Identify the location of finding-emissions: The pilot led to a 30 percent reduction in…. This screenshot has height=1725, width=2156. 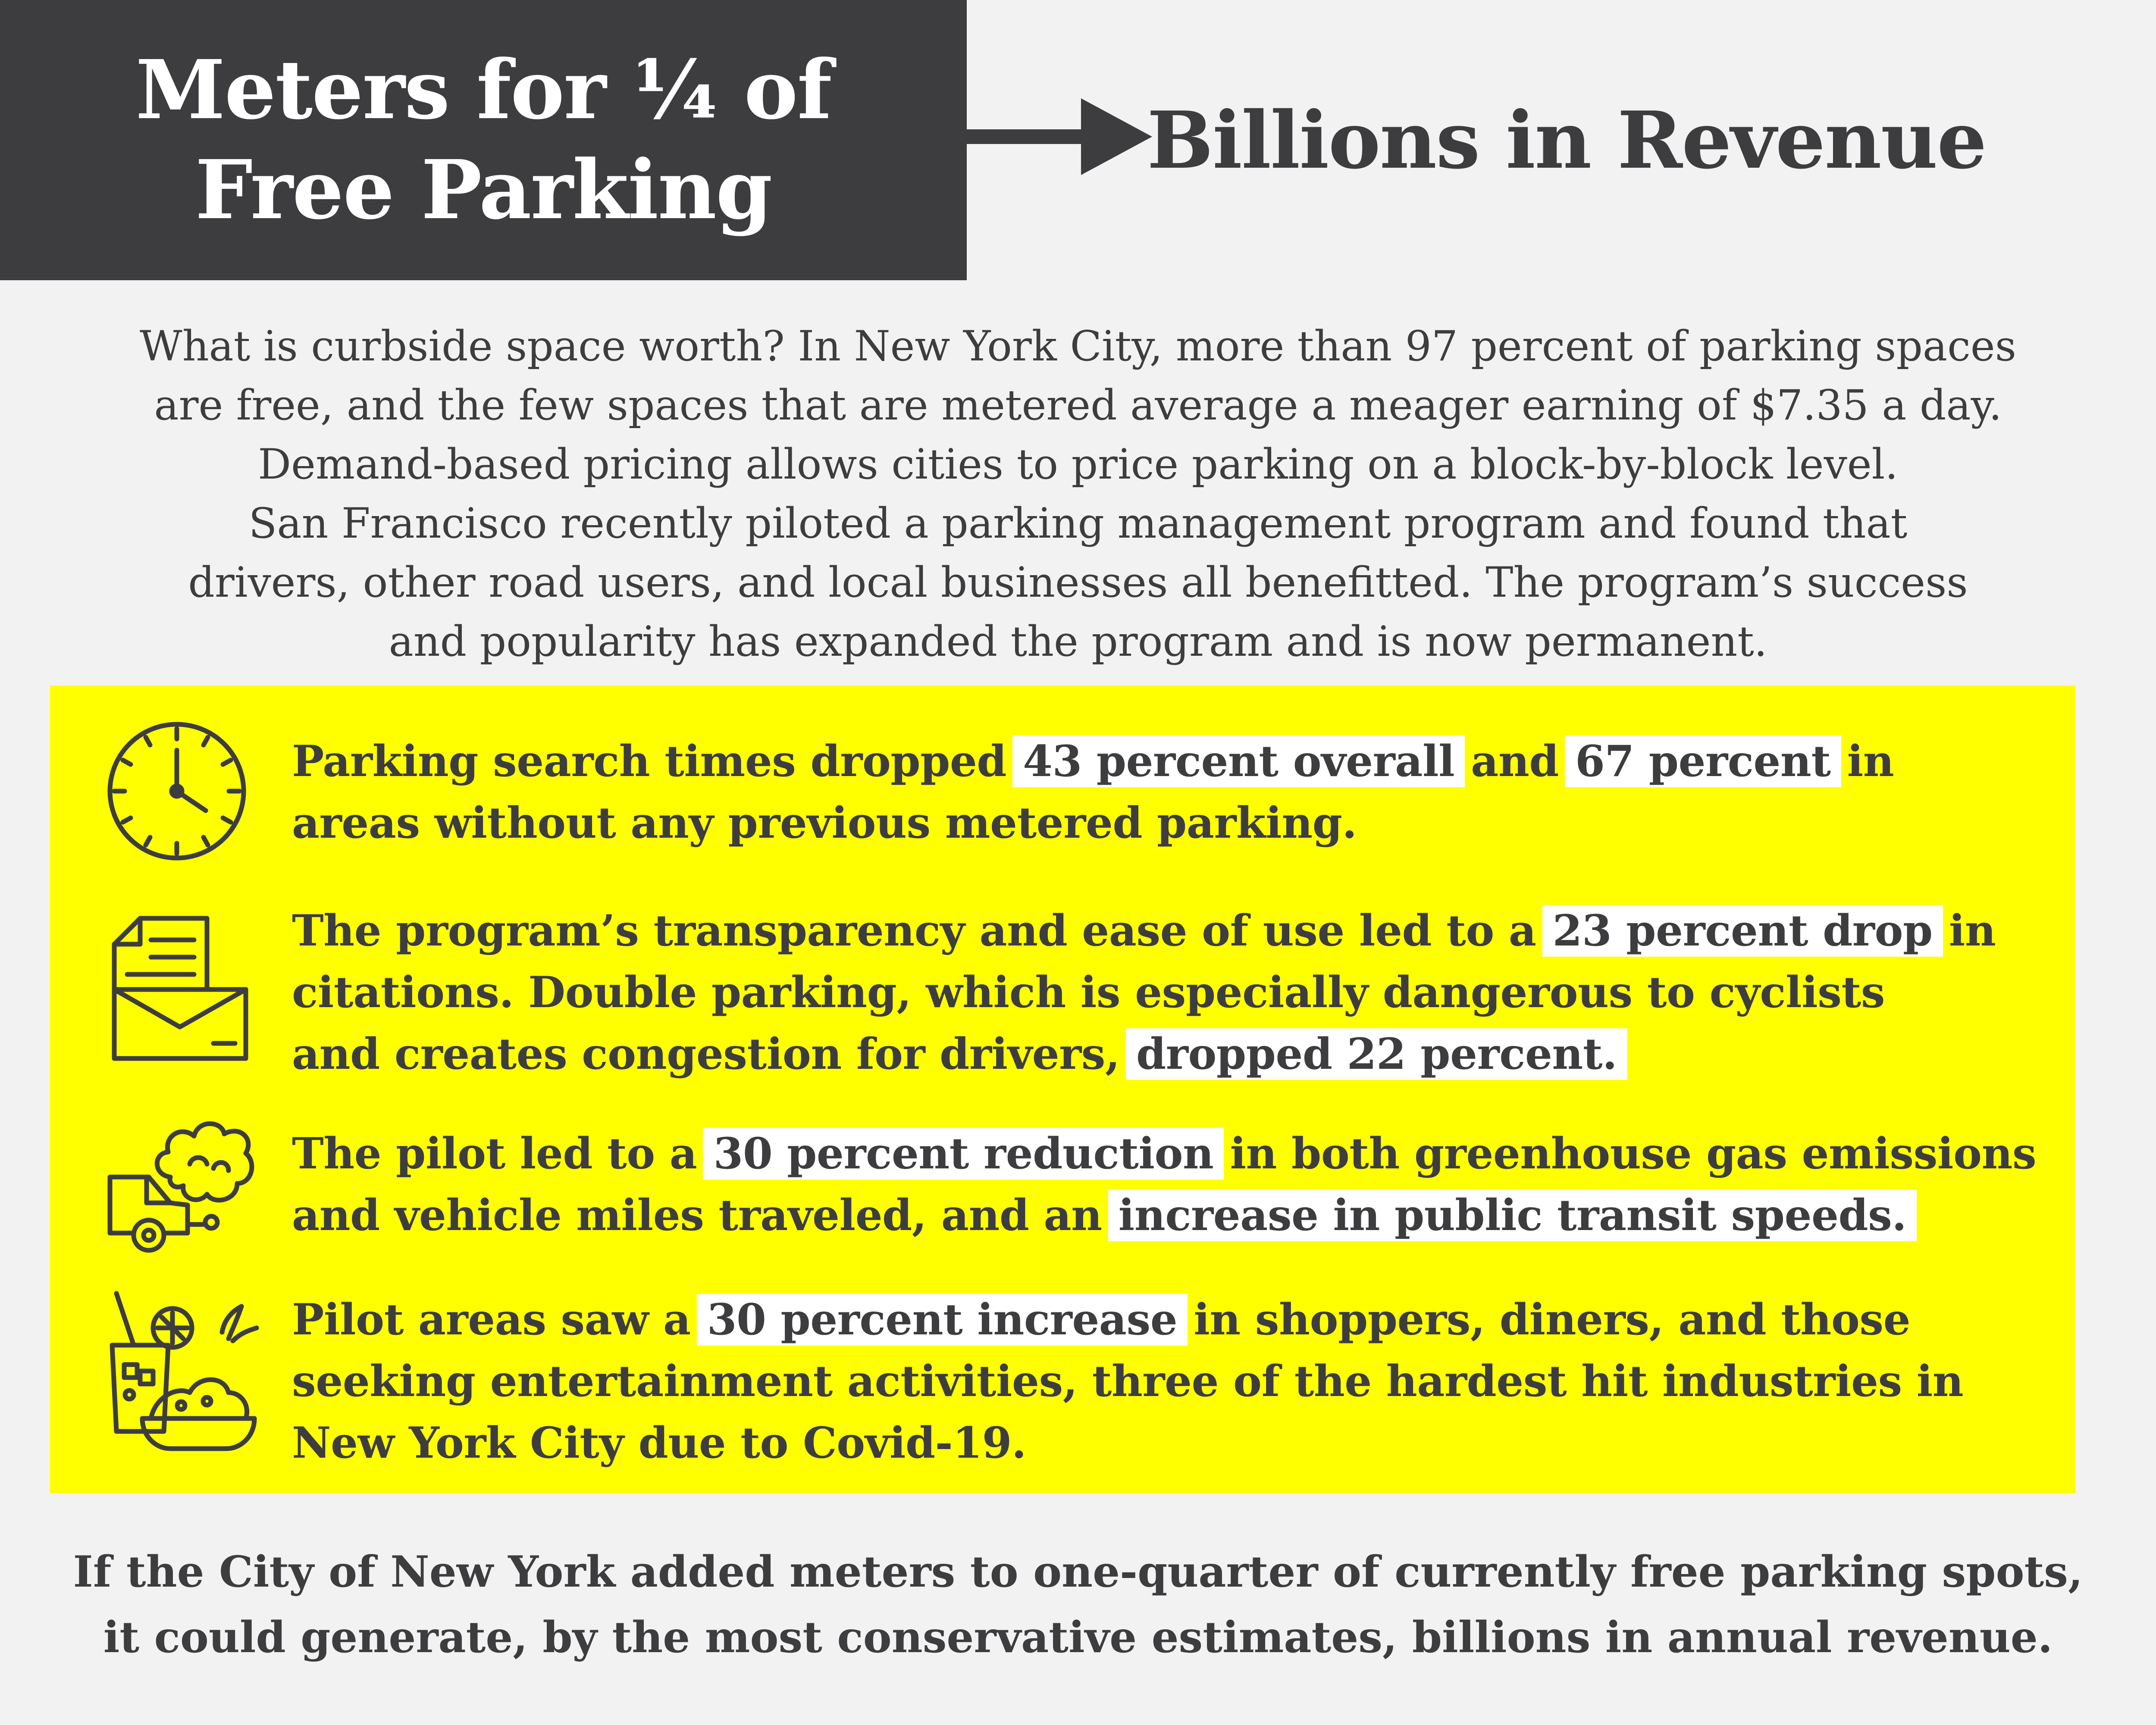
(1164, 1184).